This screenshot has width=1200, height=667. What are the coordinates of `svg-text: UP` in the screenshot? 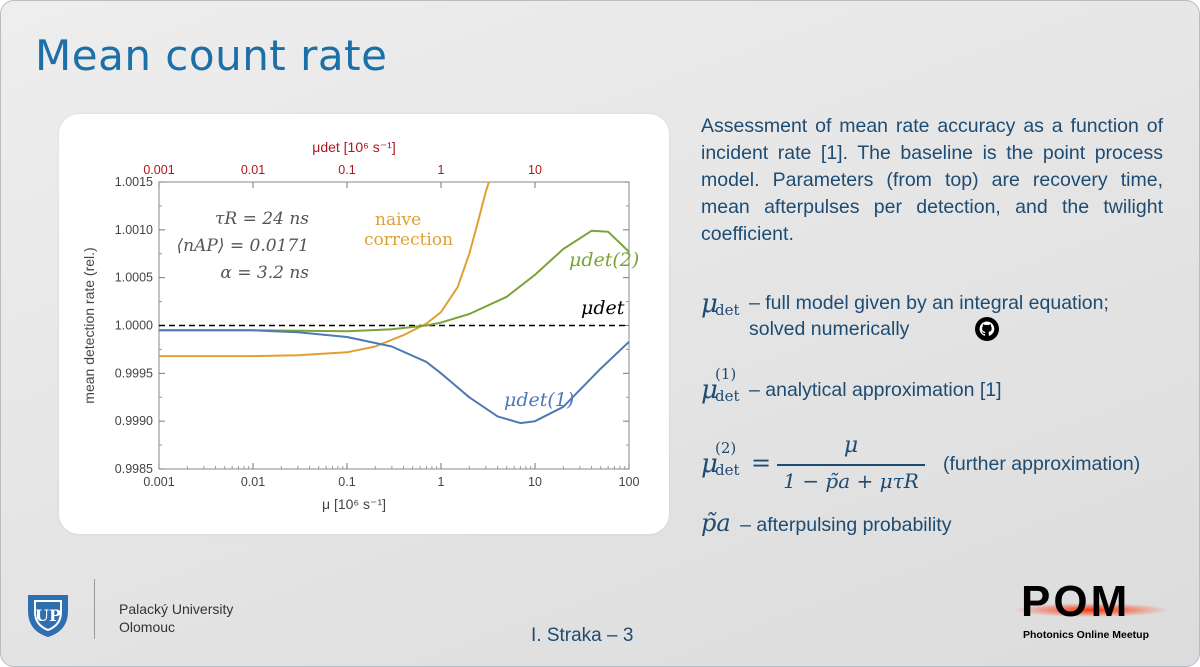 It's located at (48, 615).